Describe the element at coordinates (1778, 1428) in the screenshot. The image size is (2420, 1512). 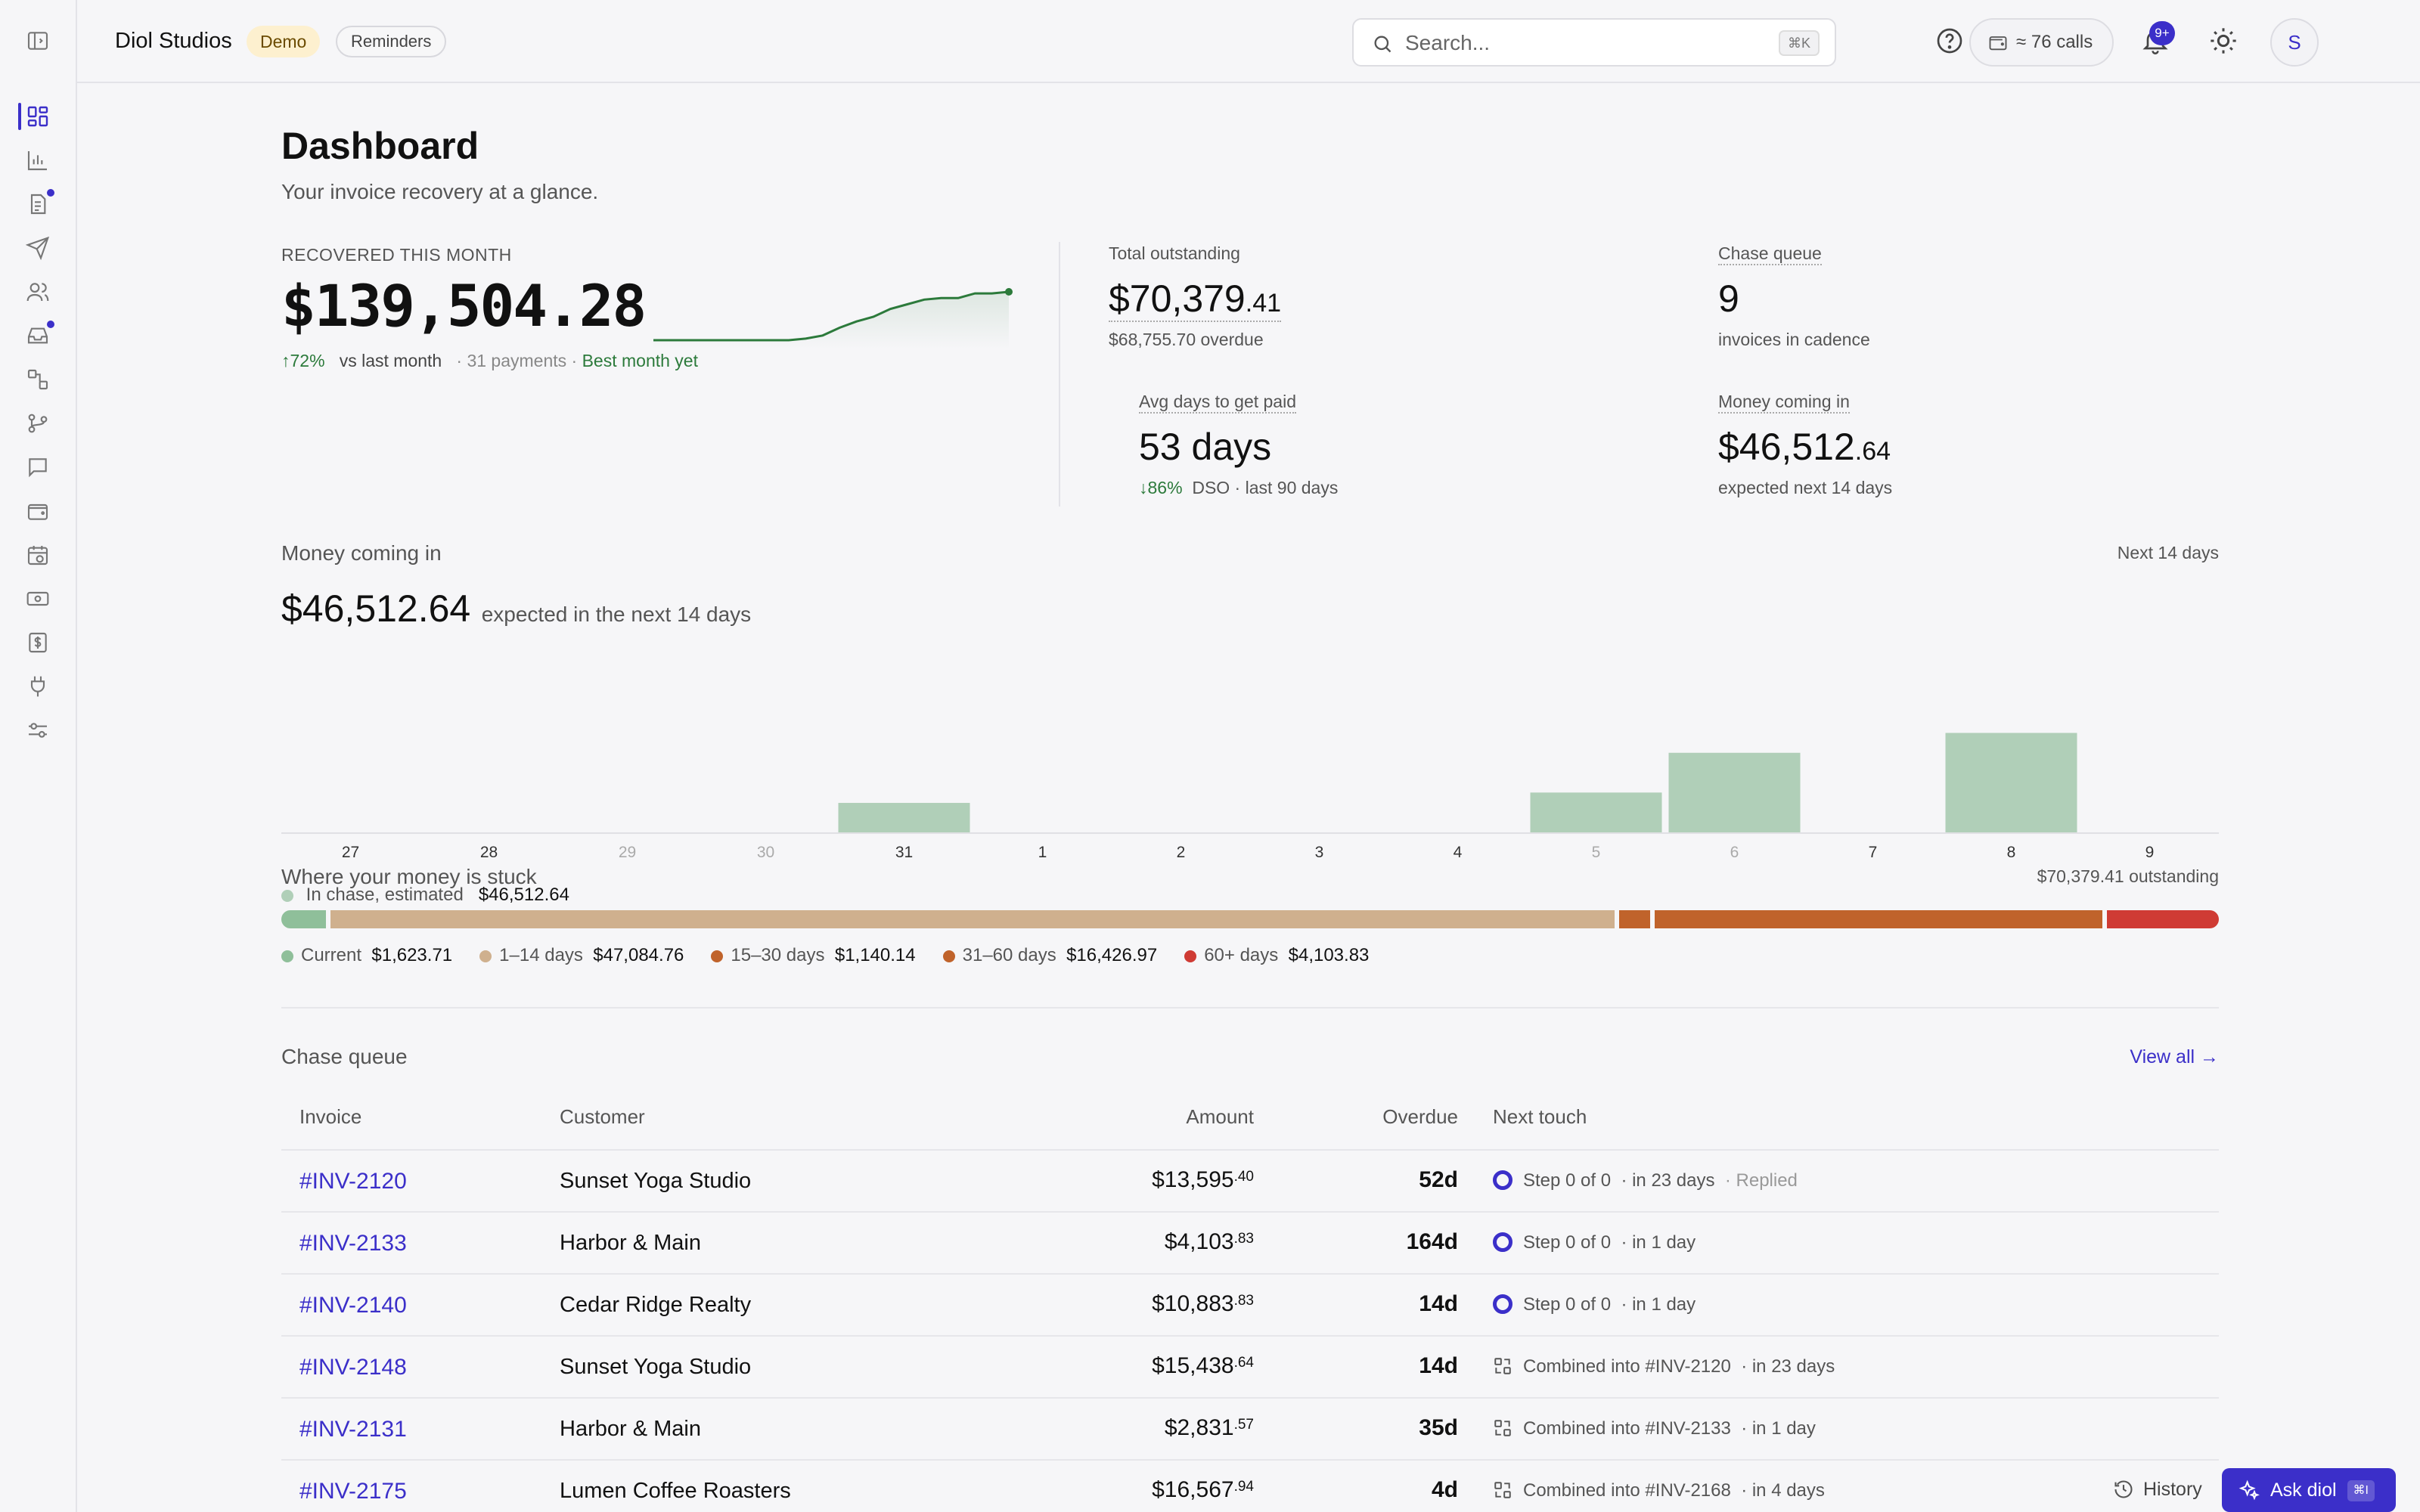
I see `touch-when: · in 1 day` at that location.